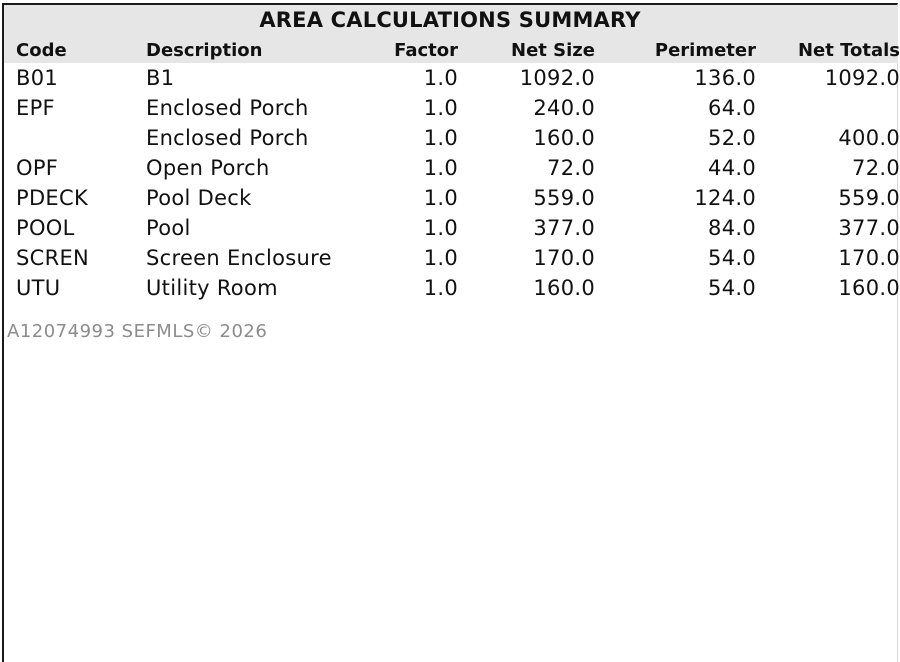 Image resolution: width=900 pixels, height=662 pixels. I want to click on page-title: AREA CALCULATIONS SUMMARY, so click(450, 20).